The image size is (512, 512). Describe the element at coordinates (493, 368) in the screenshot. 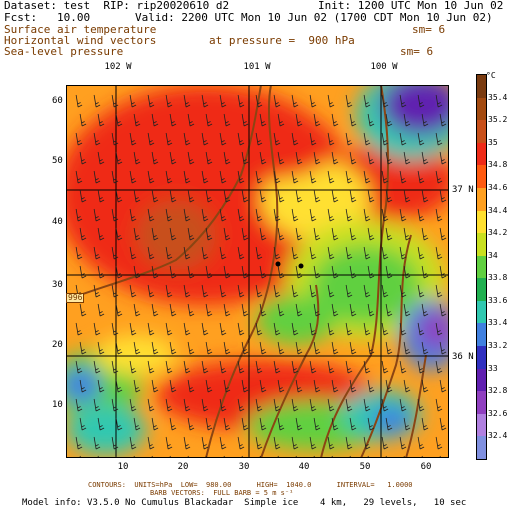

I see `colorbar-label: 33` at that location.